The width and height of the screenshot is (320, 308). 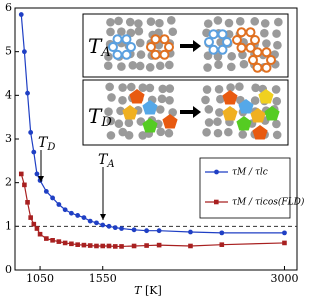 What do you see at coordinates (185, 112) in the screenshot?
I see `inset-d: TD` at bounding box center [185, 112].